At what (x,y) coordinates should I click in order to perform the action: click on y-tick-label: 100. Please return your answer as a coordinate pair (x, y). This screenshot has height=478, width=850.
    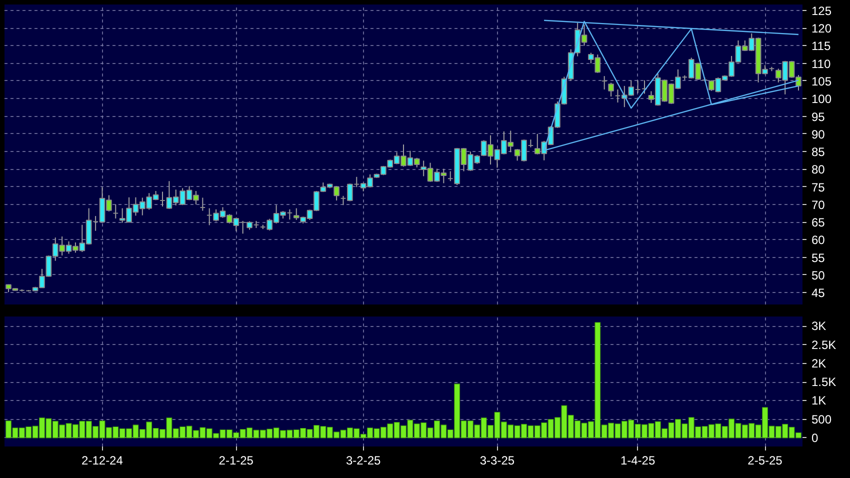
    Looking at the image, I should click on (822, 99).